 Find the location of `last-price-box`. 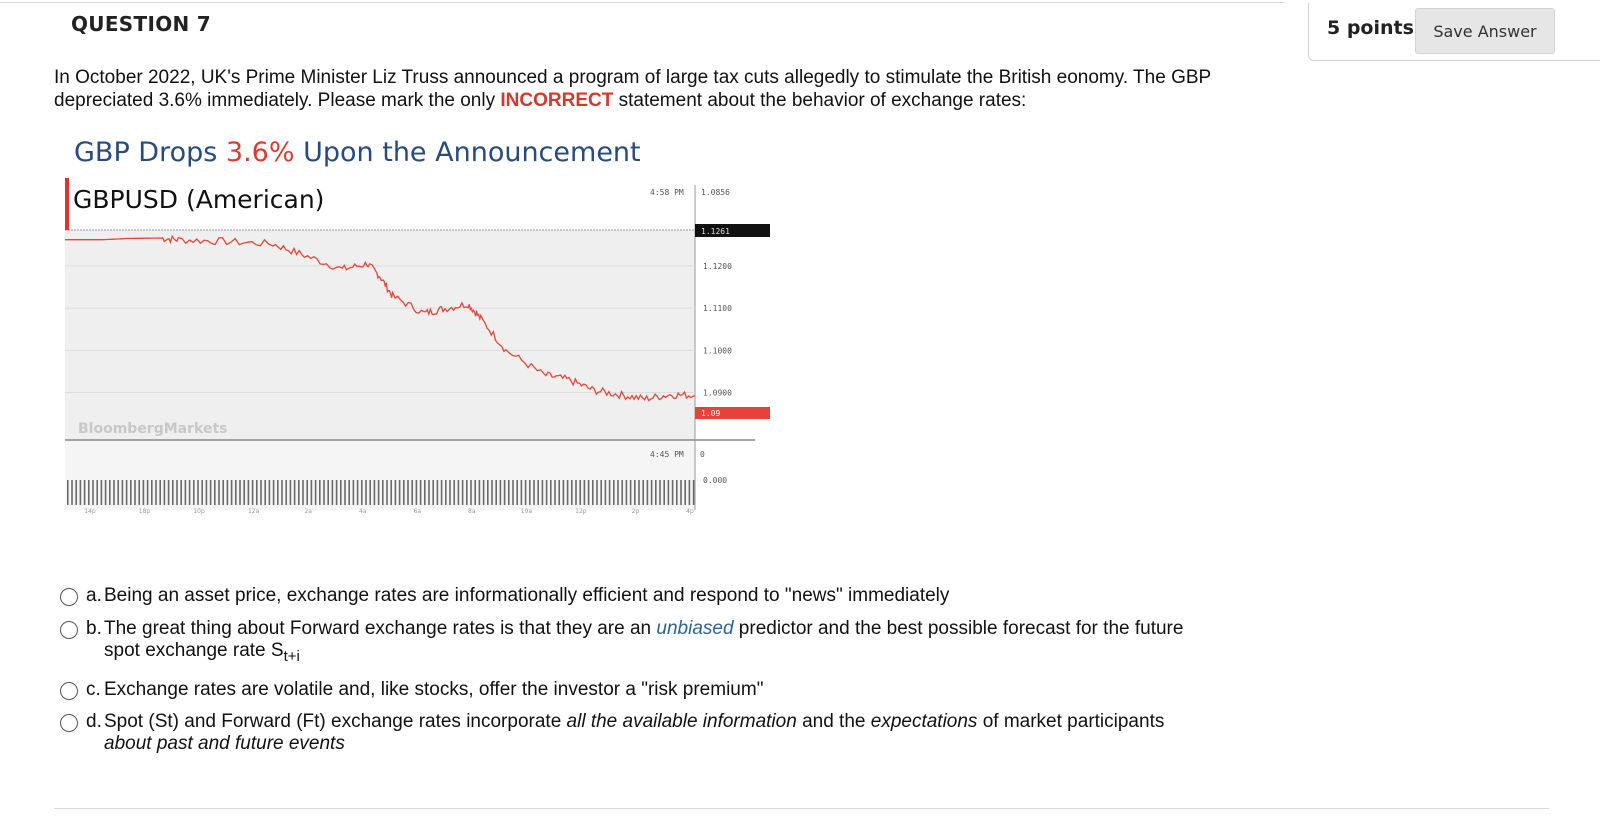

last-price-box is located at coordinates (732, 230).